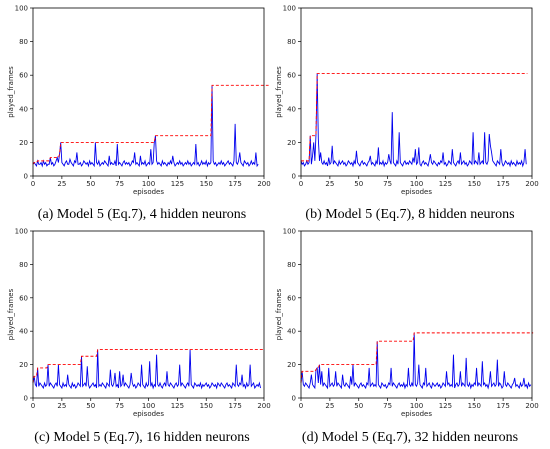  What do you see at coordinates (410, 437) in the screenshot?
I see `panel-caption: (d) Model 5 (Eq.7), 32 hidden neurons` at bounding box center [410, 437].